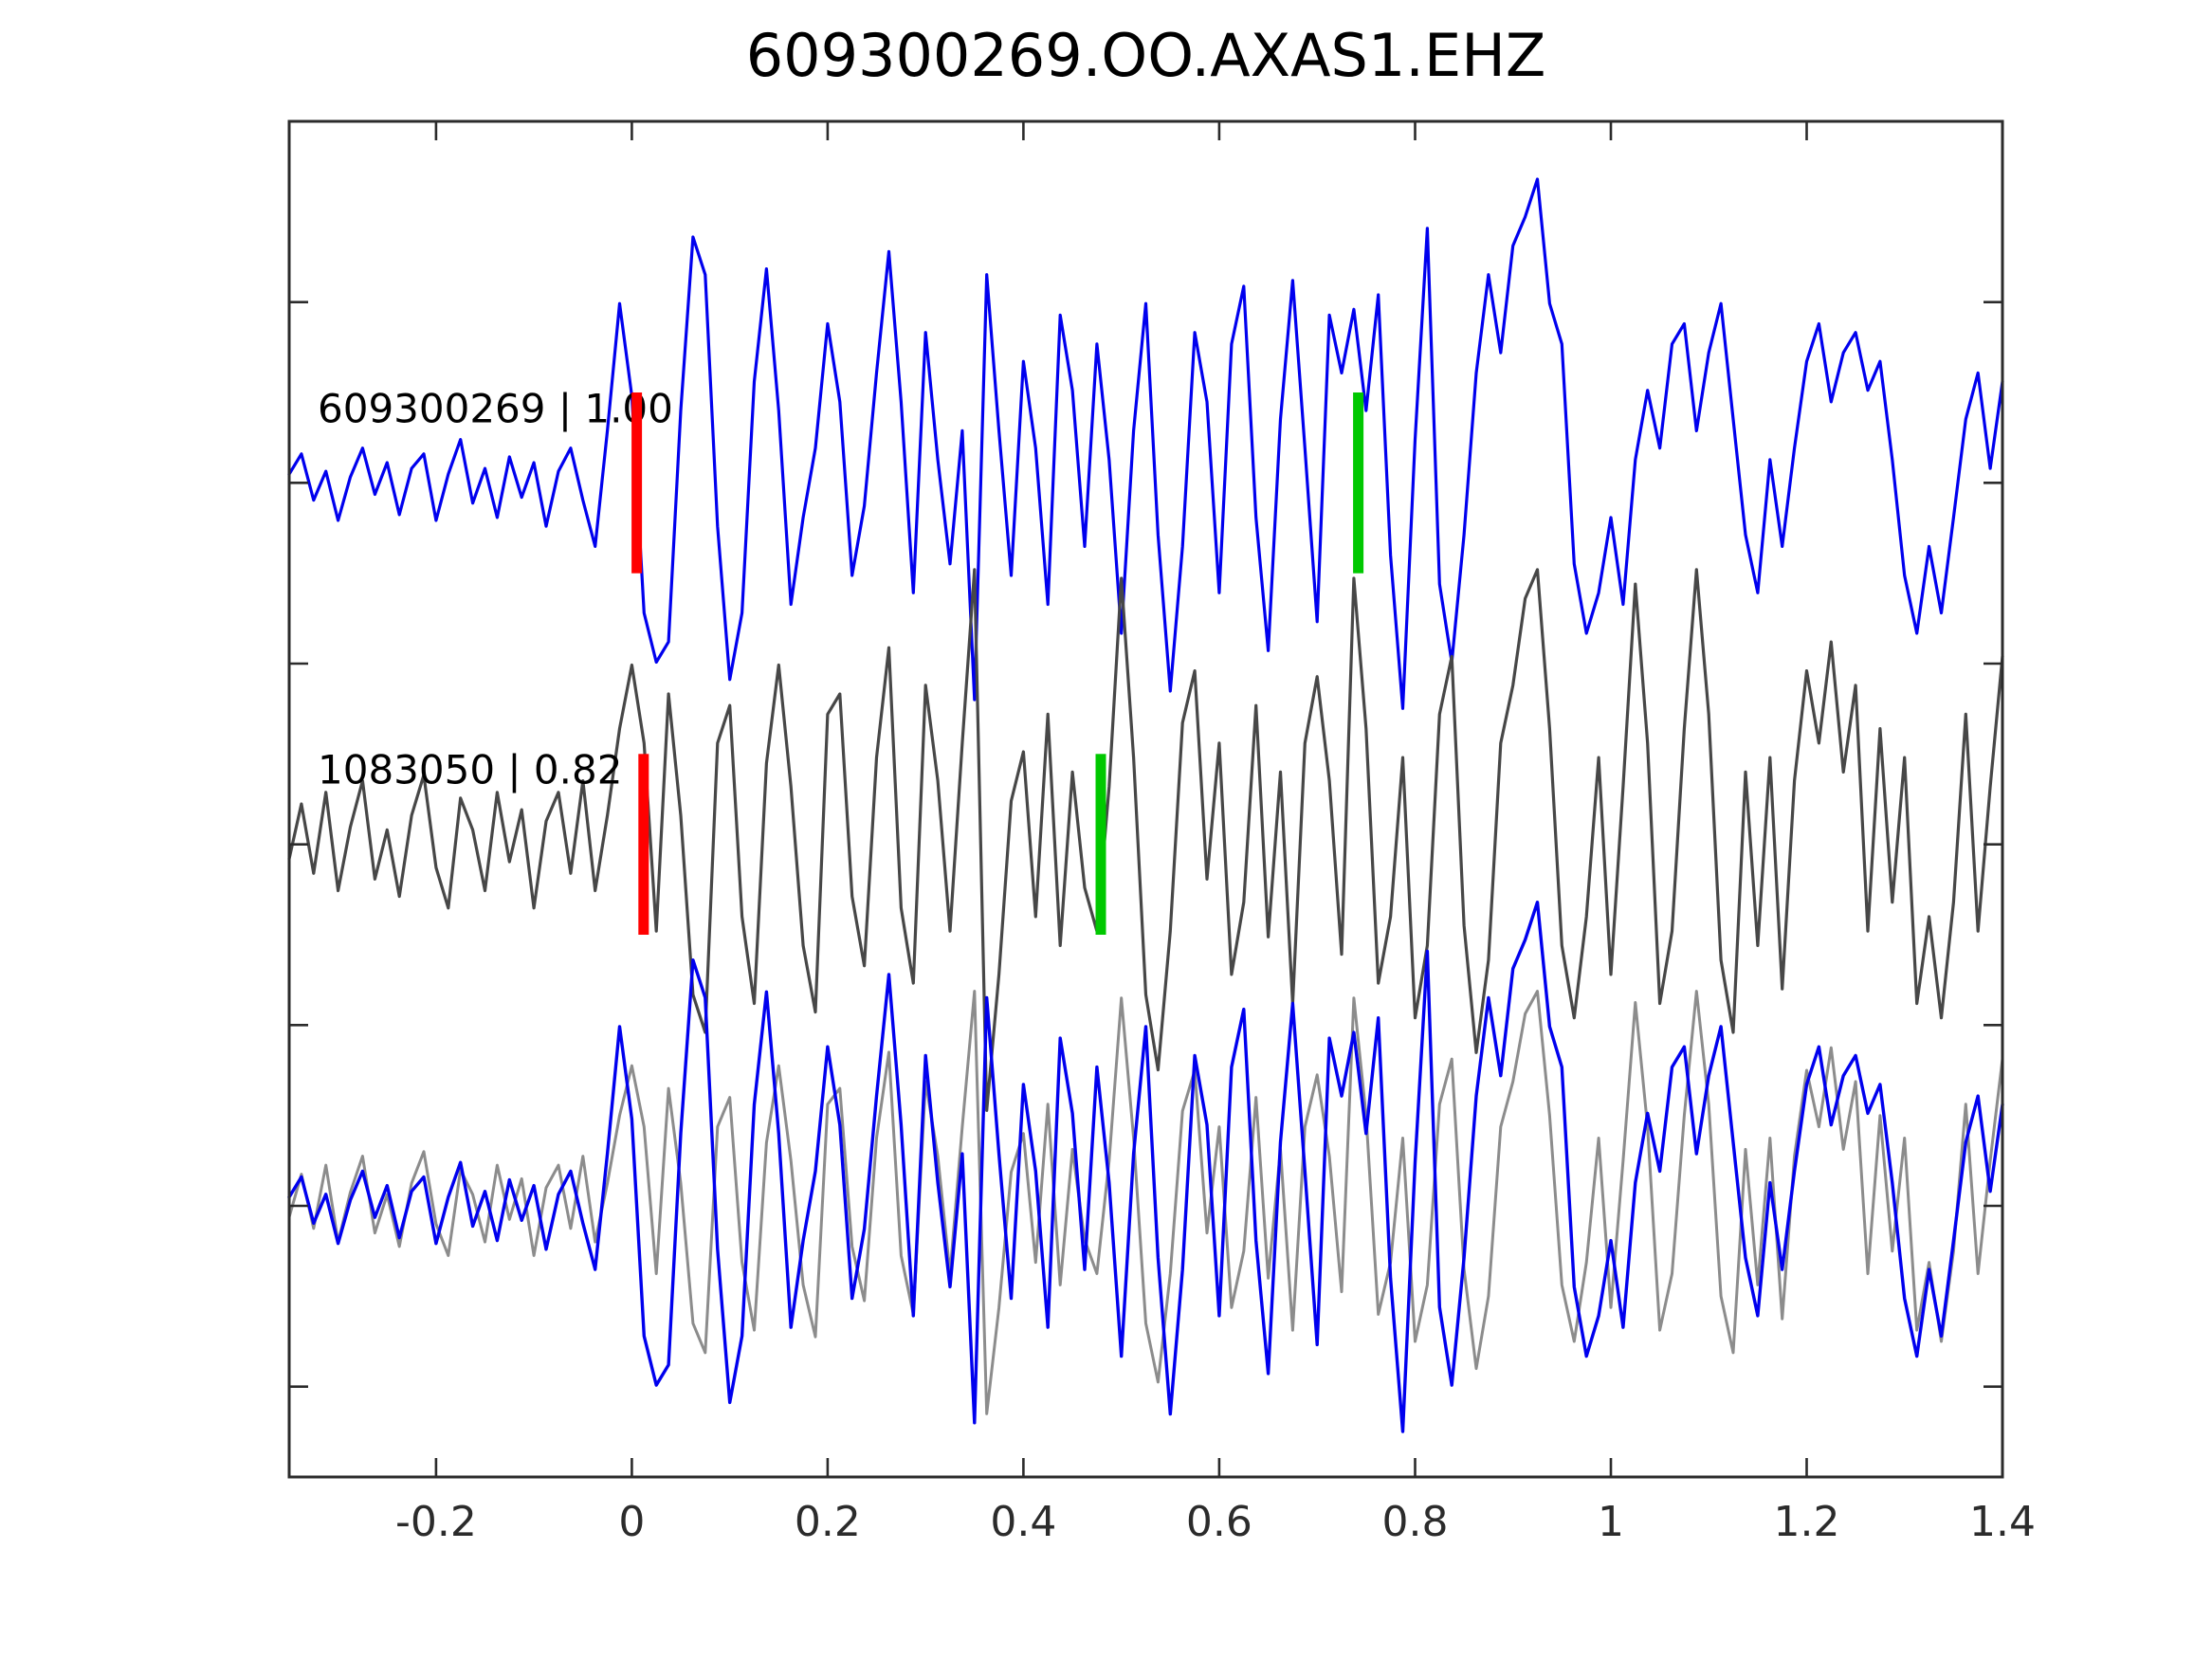 This screenshot has height=1659, width=2212. What do you see at coordinates (496, 408) in the screenshot?
I see `template-trace-label: 609300269 | 1.00` at bounding box center [496, 408].